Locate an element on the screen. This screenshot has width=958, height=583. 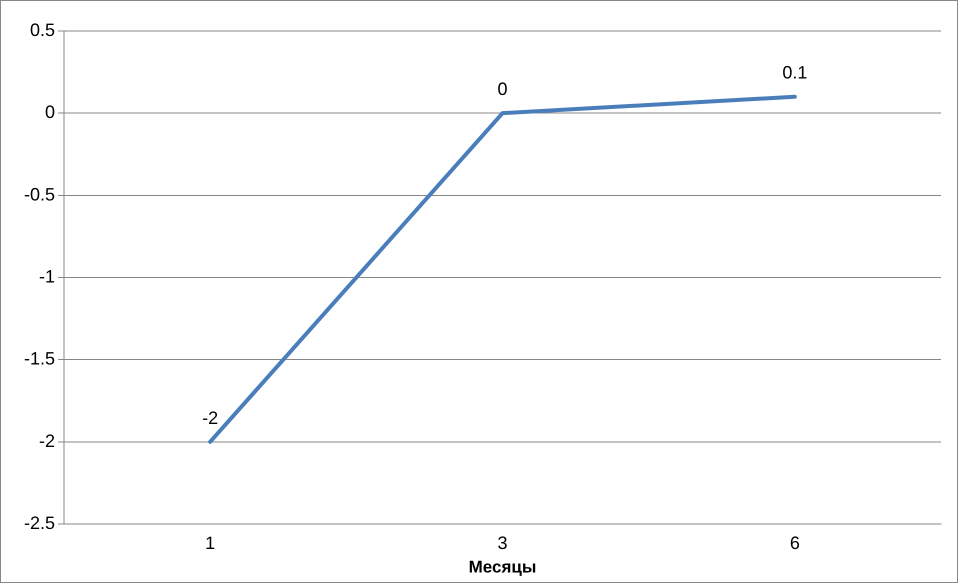
y-tick-label: 0 is located at coordinates (50, 112).